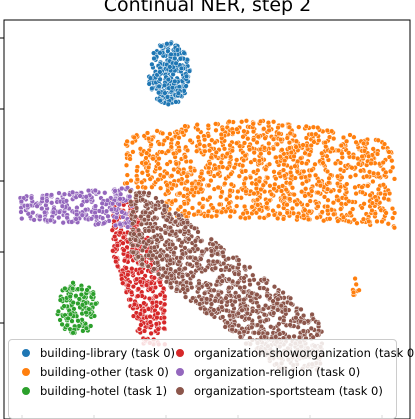 This screenshot has width=415, height=419. I want to click on legend-label: building-hotel (task 1), so click(104, 391).